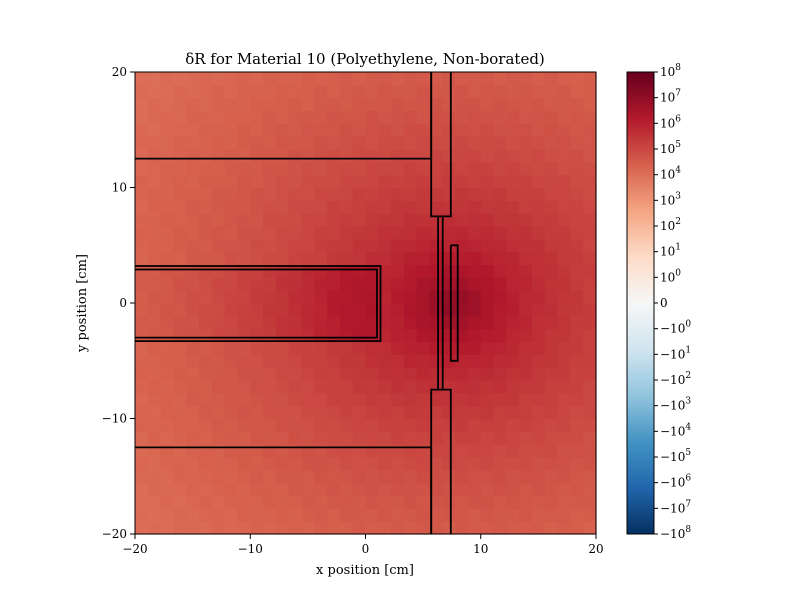 This screenshot has width=800, height=600. Describe the element at coordinates (670, 276) in the screenshot. I see `colorbar-tick-label: 100` at that location.